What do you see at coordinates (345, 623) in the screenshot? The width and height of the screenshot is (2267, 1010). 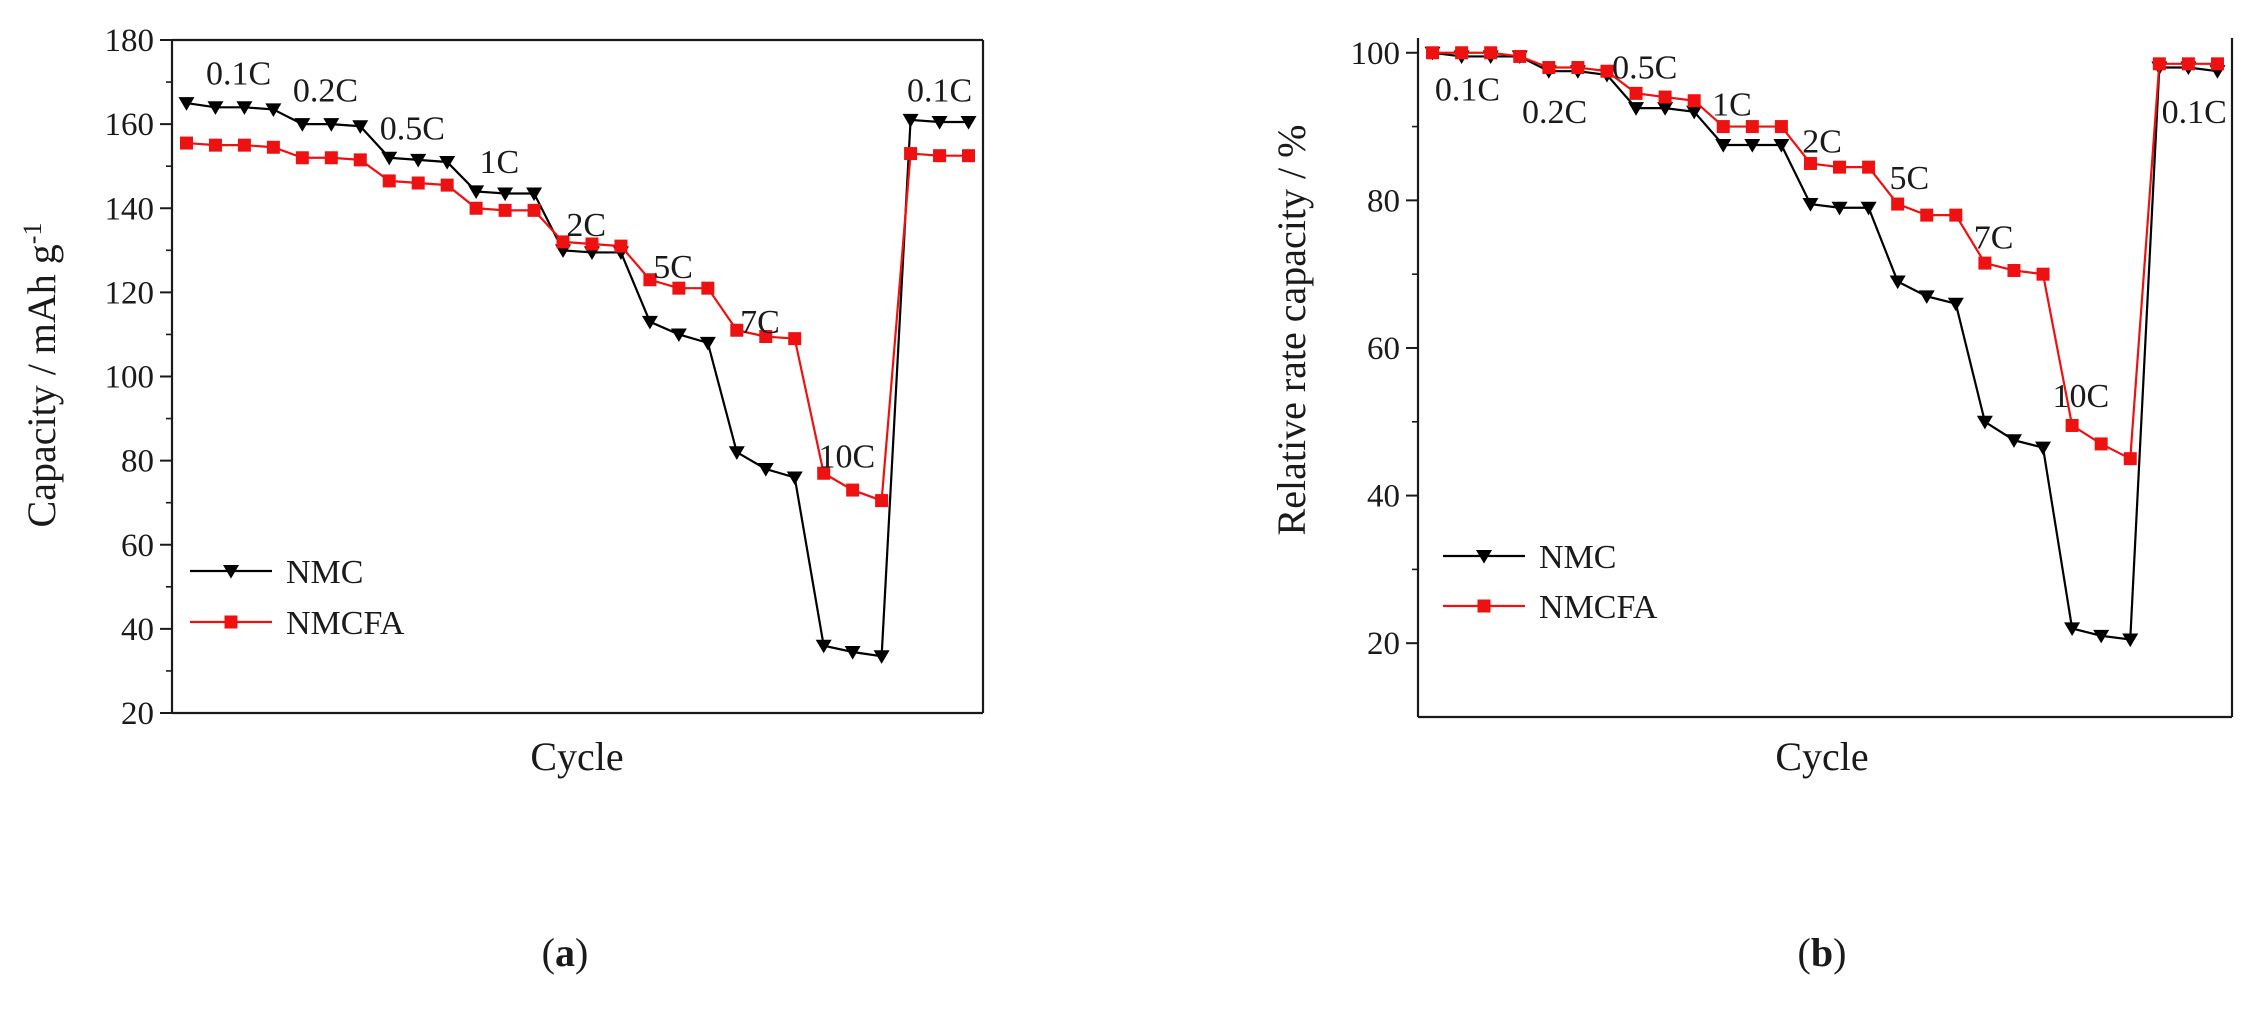 I see `a-legend-label-nmcfa: NMCFA` at bounding box center [345, 623].